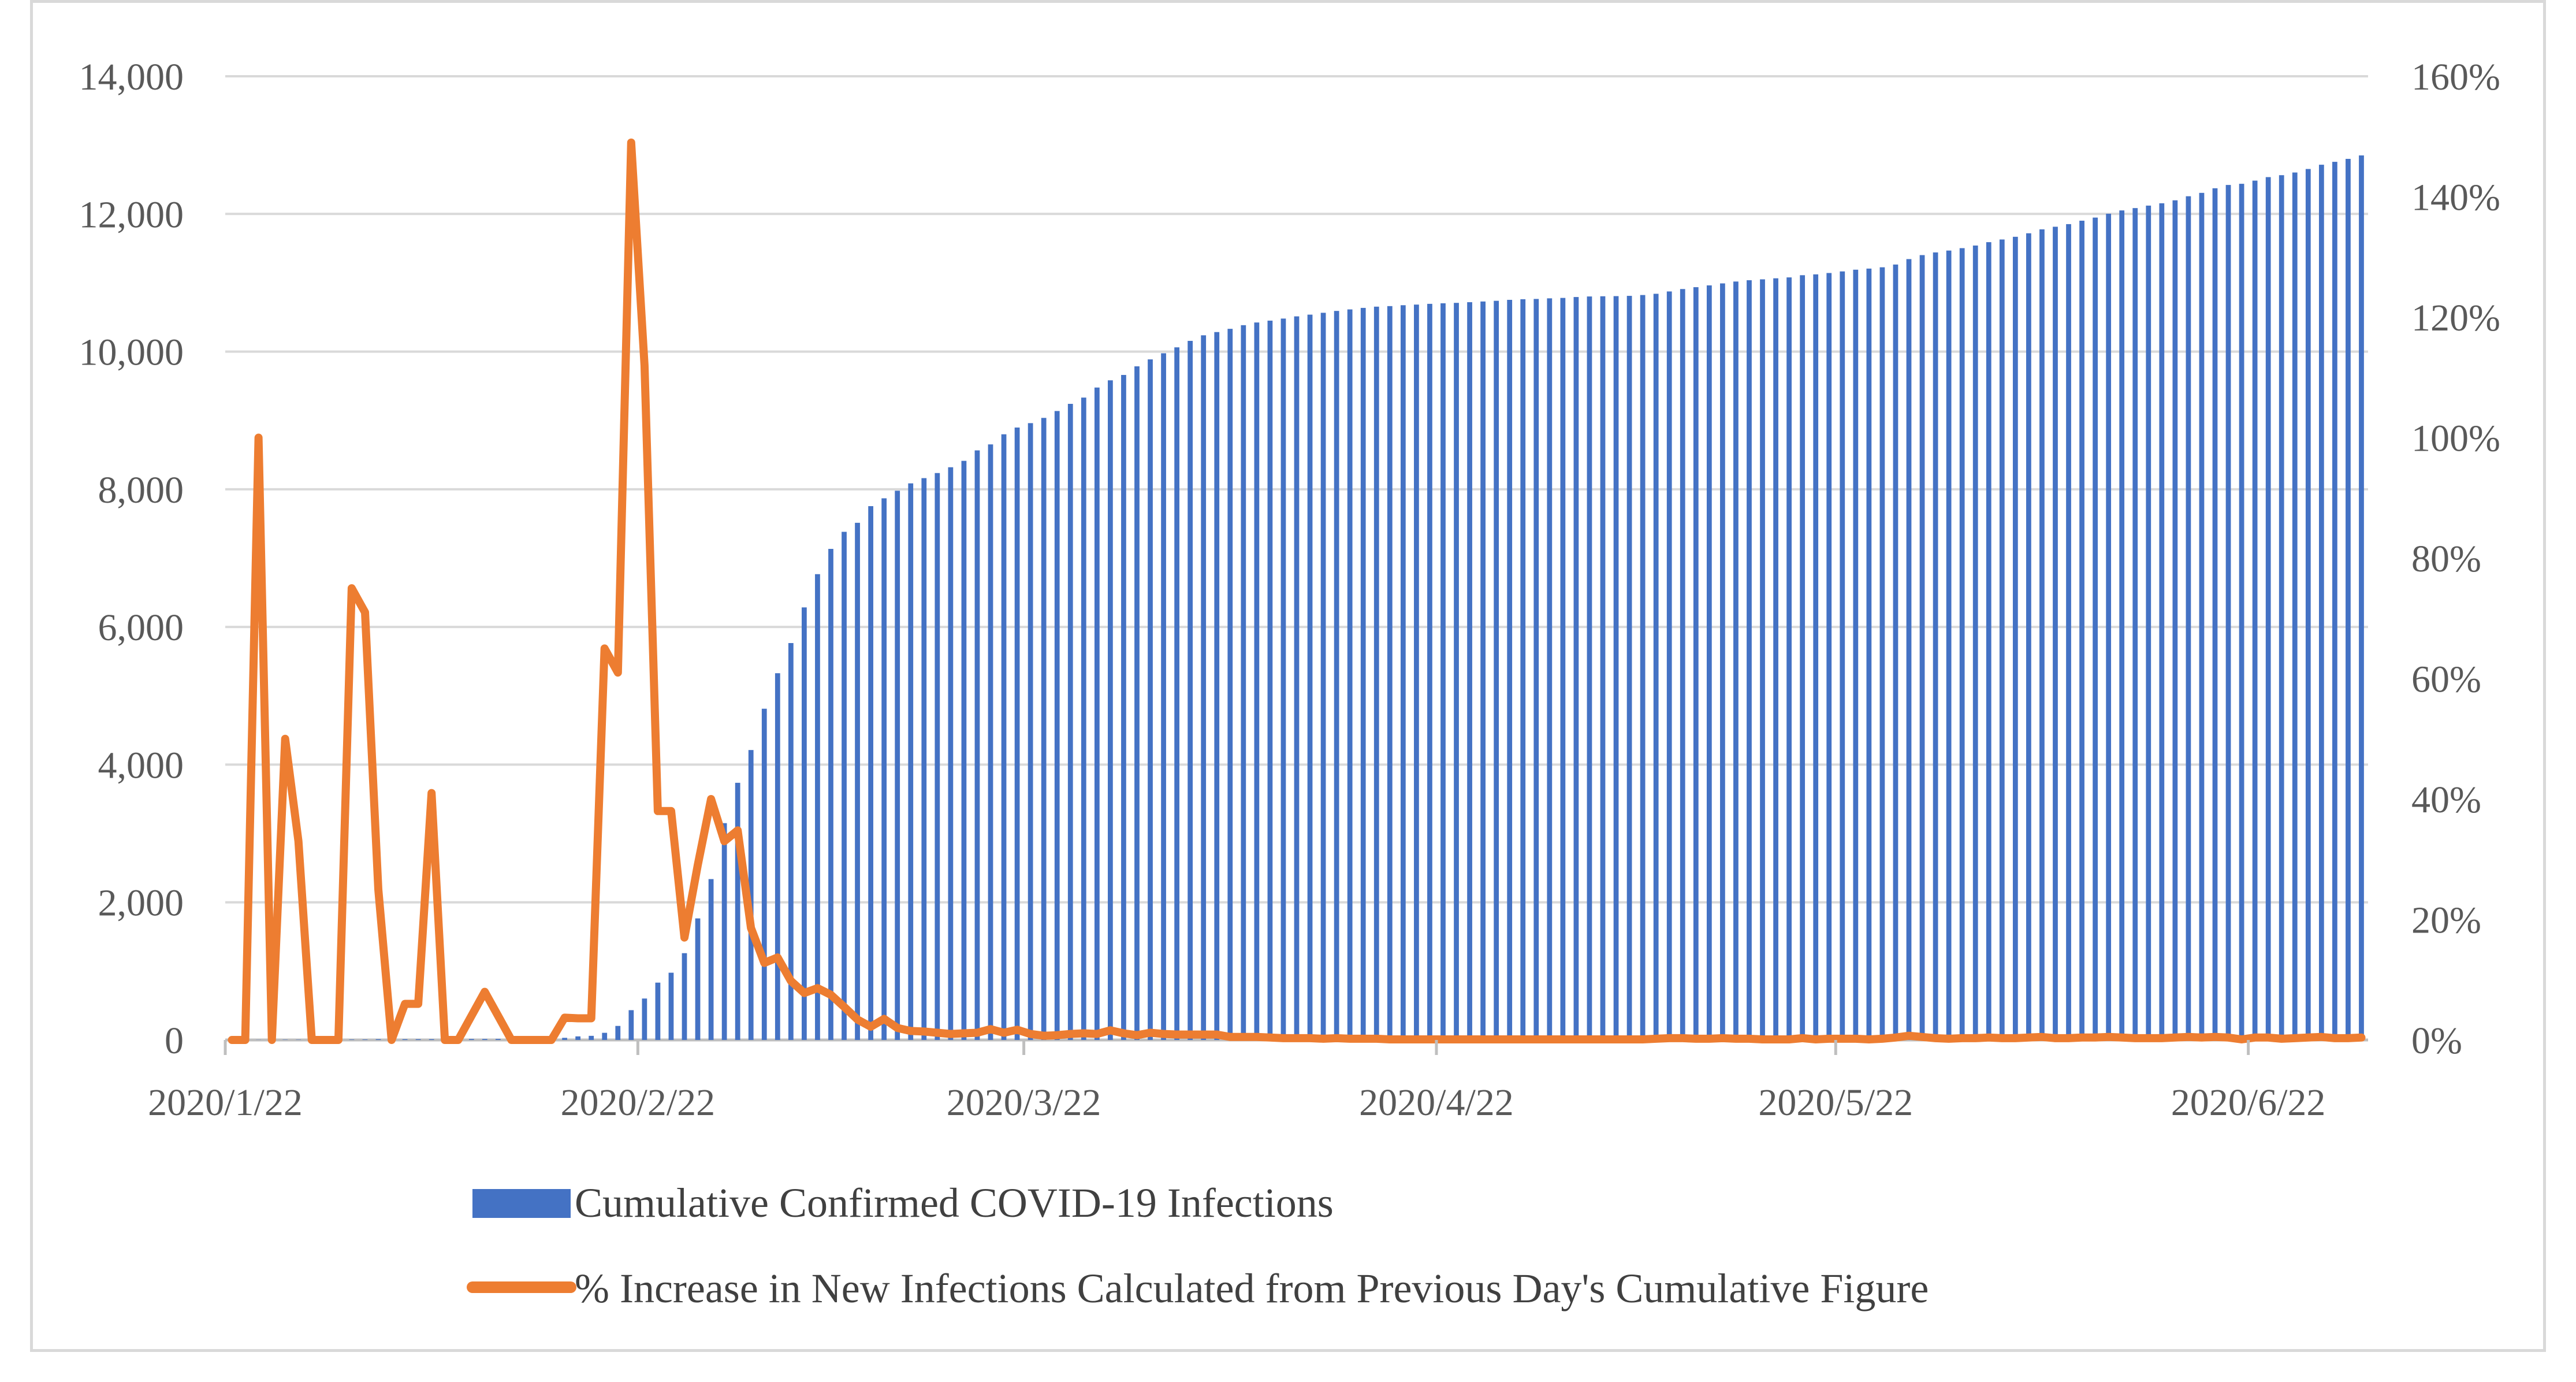 The width and height of the screenshot is (2576, 1382). Describe the element at coordinates (2456, 198) in the screenshot. I see `y-right-tick-label: 140%` at that location.